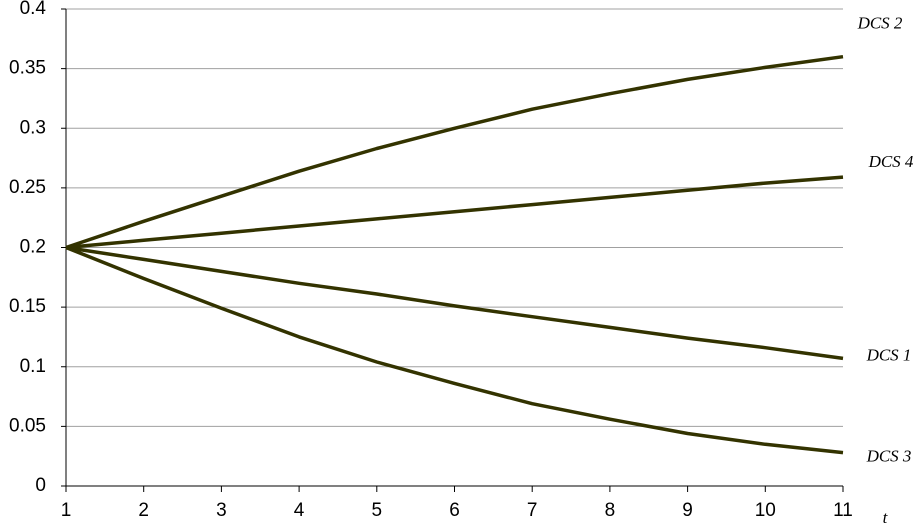 This screenshot has width=920, height=532. Describe the element at coordinates (454, 510) in the screenshot. I see `x-tick-label: 6` at that location.